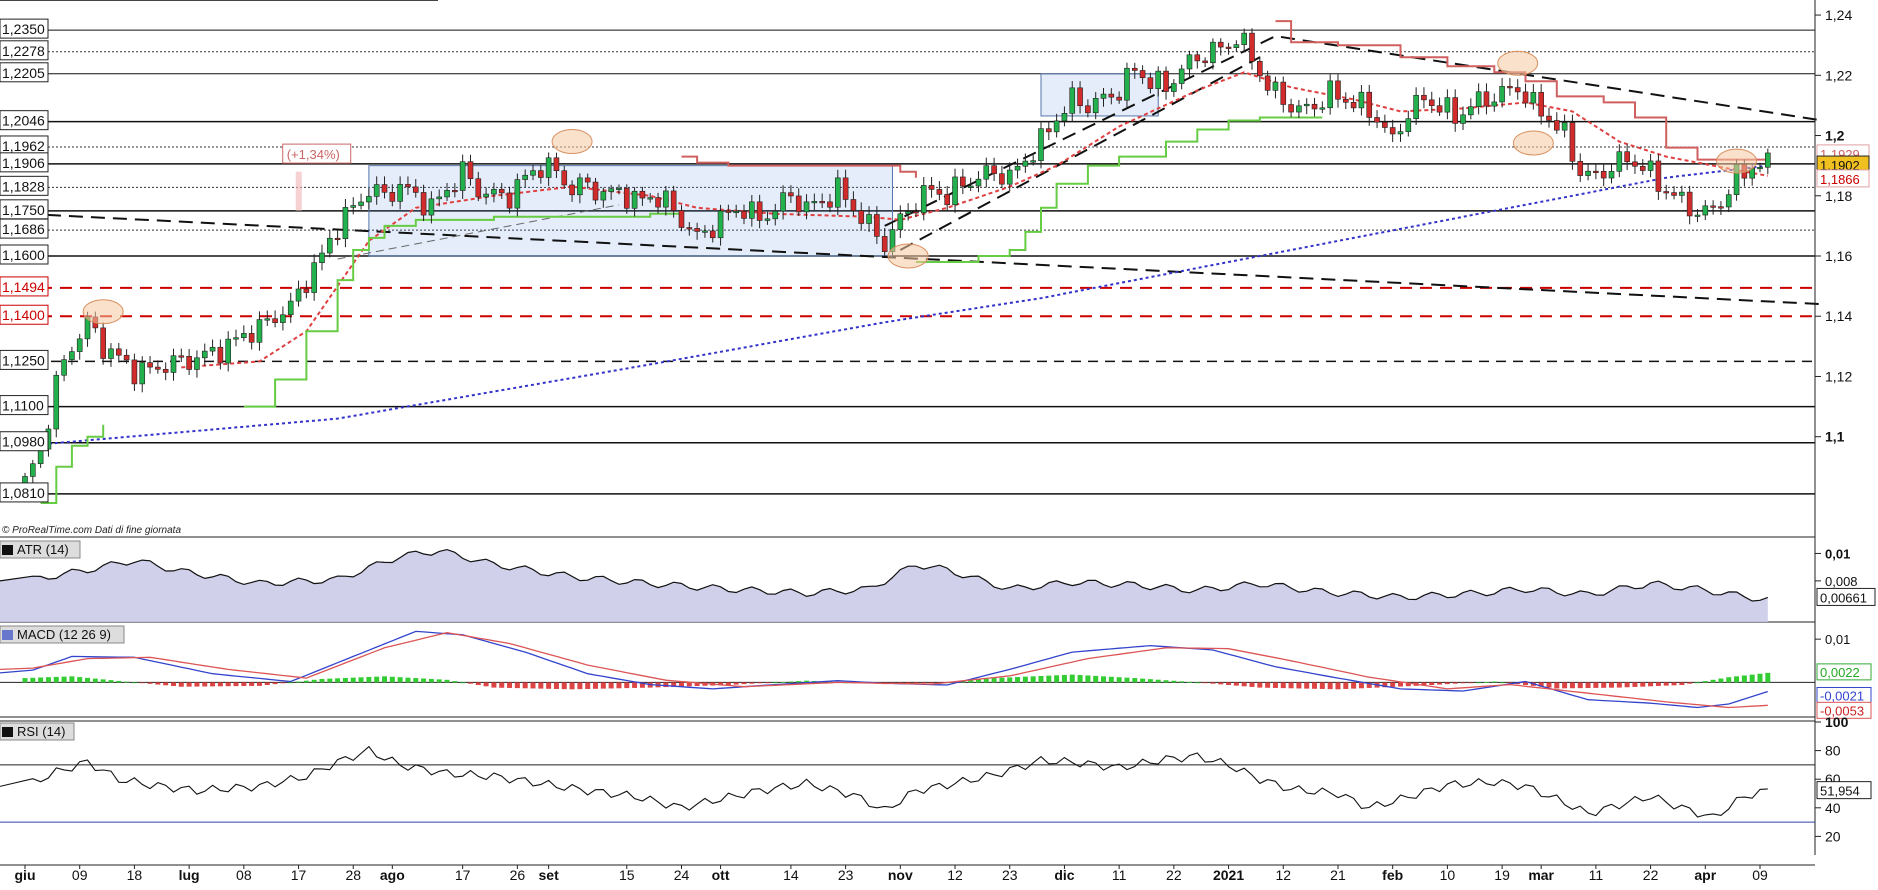  I want to click on level-label: 1,0980, so click(23, 442).